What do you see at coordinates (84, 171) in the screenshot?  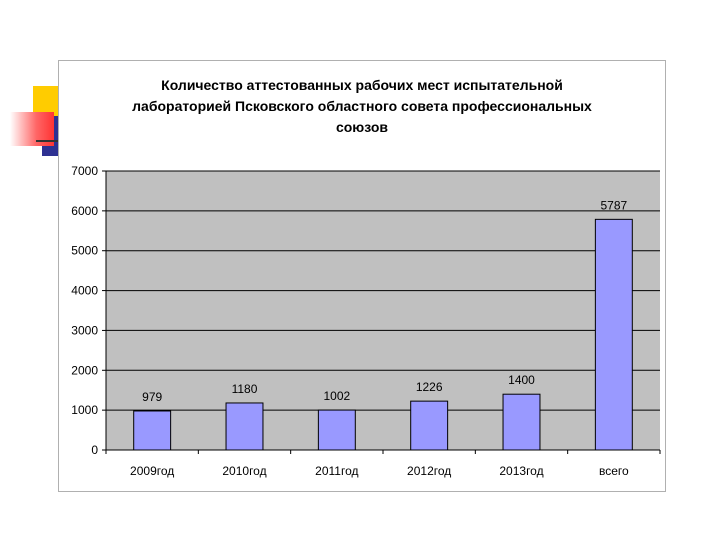 I see `y-tick-label: 7000` at bounding box center [84, 171].